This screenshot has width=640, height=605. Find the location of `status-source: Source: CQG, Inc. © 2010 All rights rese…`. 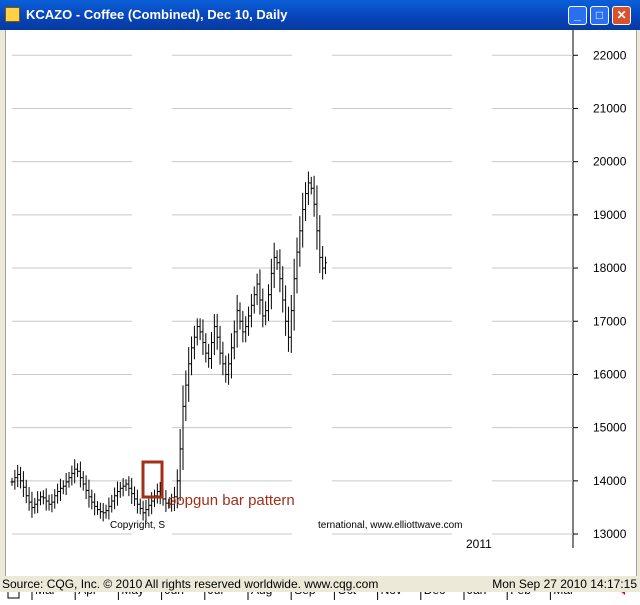

status-source: Source: CQG, Inc. © 2010 All rights rese… is located at coordinates (190, 584).